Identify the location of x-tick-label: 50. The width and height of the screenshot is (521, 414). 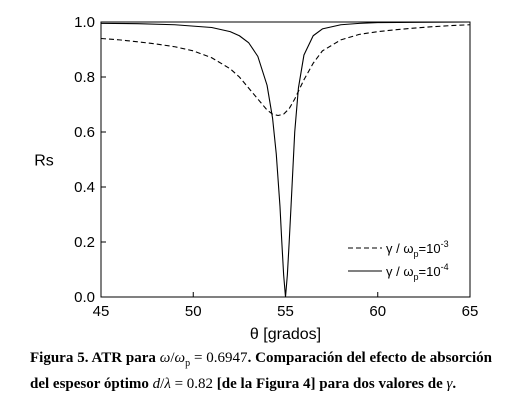
(193, 311).